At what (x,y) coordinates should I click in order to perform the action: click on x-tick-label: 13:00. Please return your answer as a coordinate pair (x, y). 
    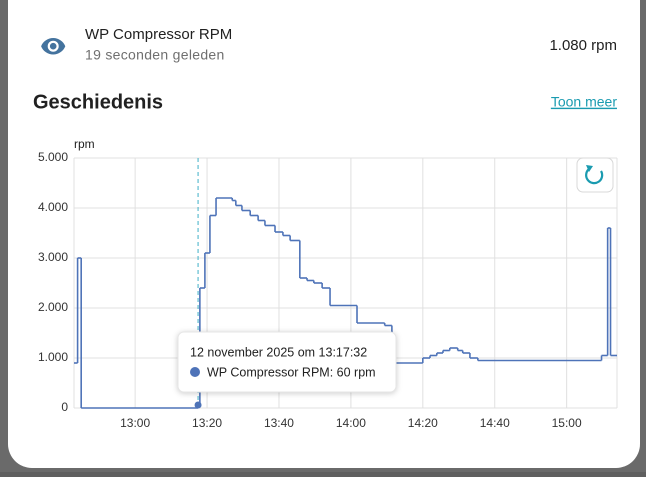
    Looking at the image, I should click on (135, 423).